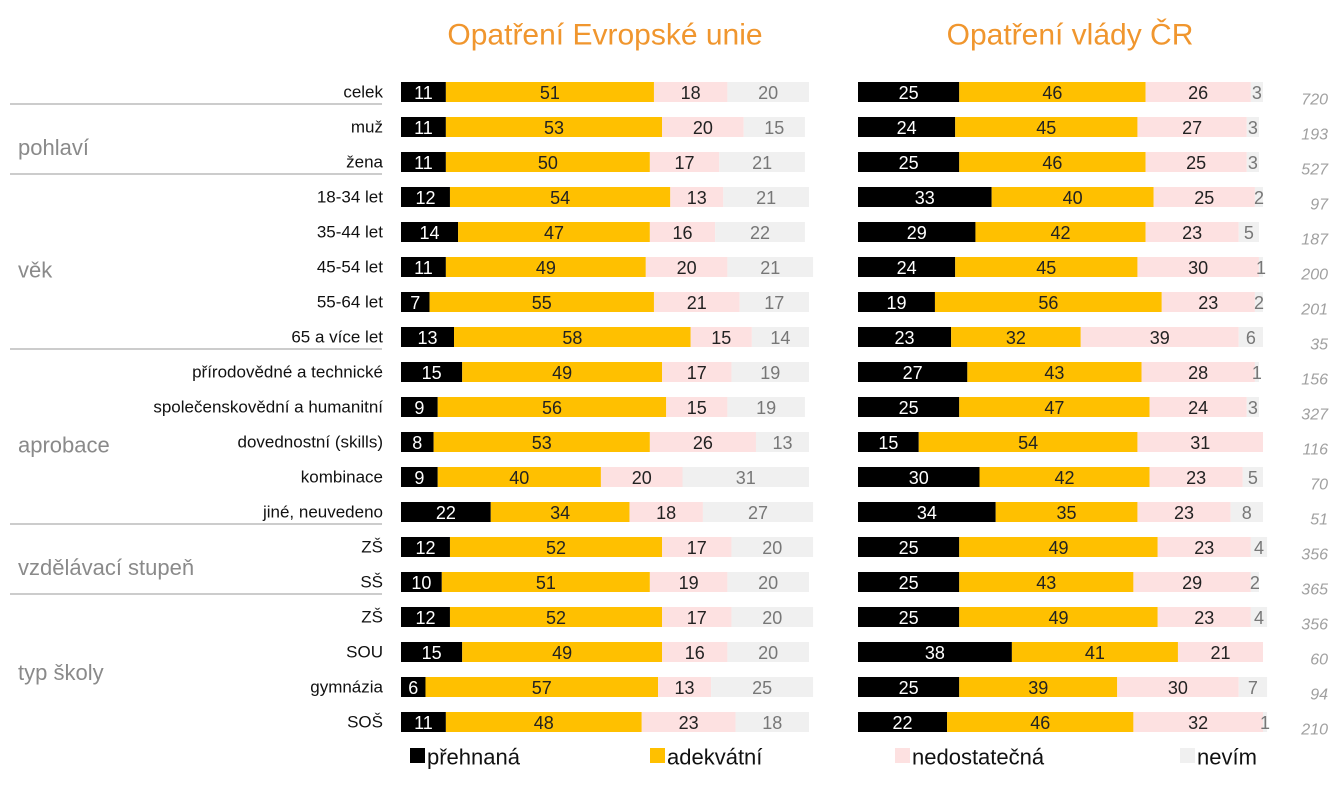 The height and width of the screenshot is (798, 1332). Describe the element at coordinates (350, 302) in the screenshot. I see `category-label: 55-64 let` at that location.